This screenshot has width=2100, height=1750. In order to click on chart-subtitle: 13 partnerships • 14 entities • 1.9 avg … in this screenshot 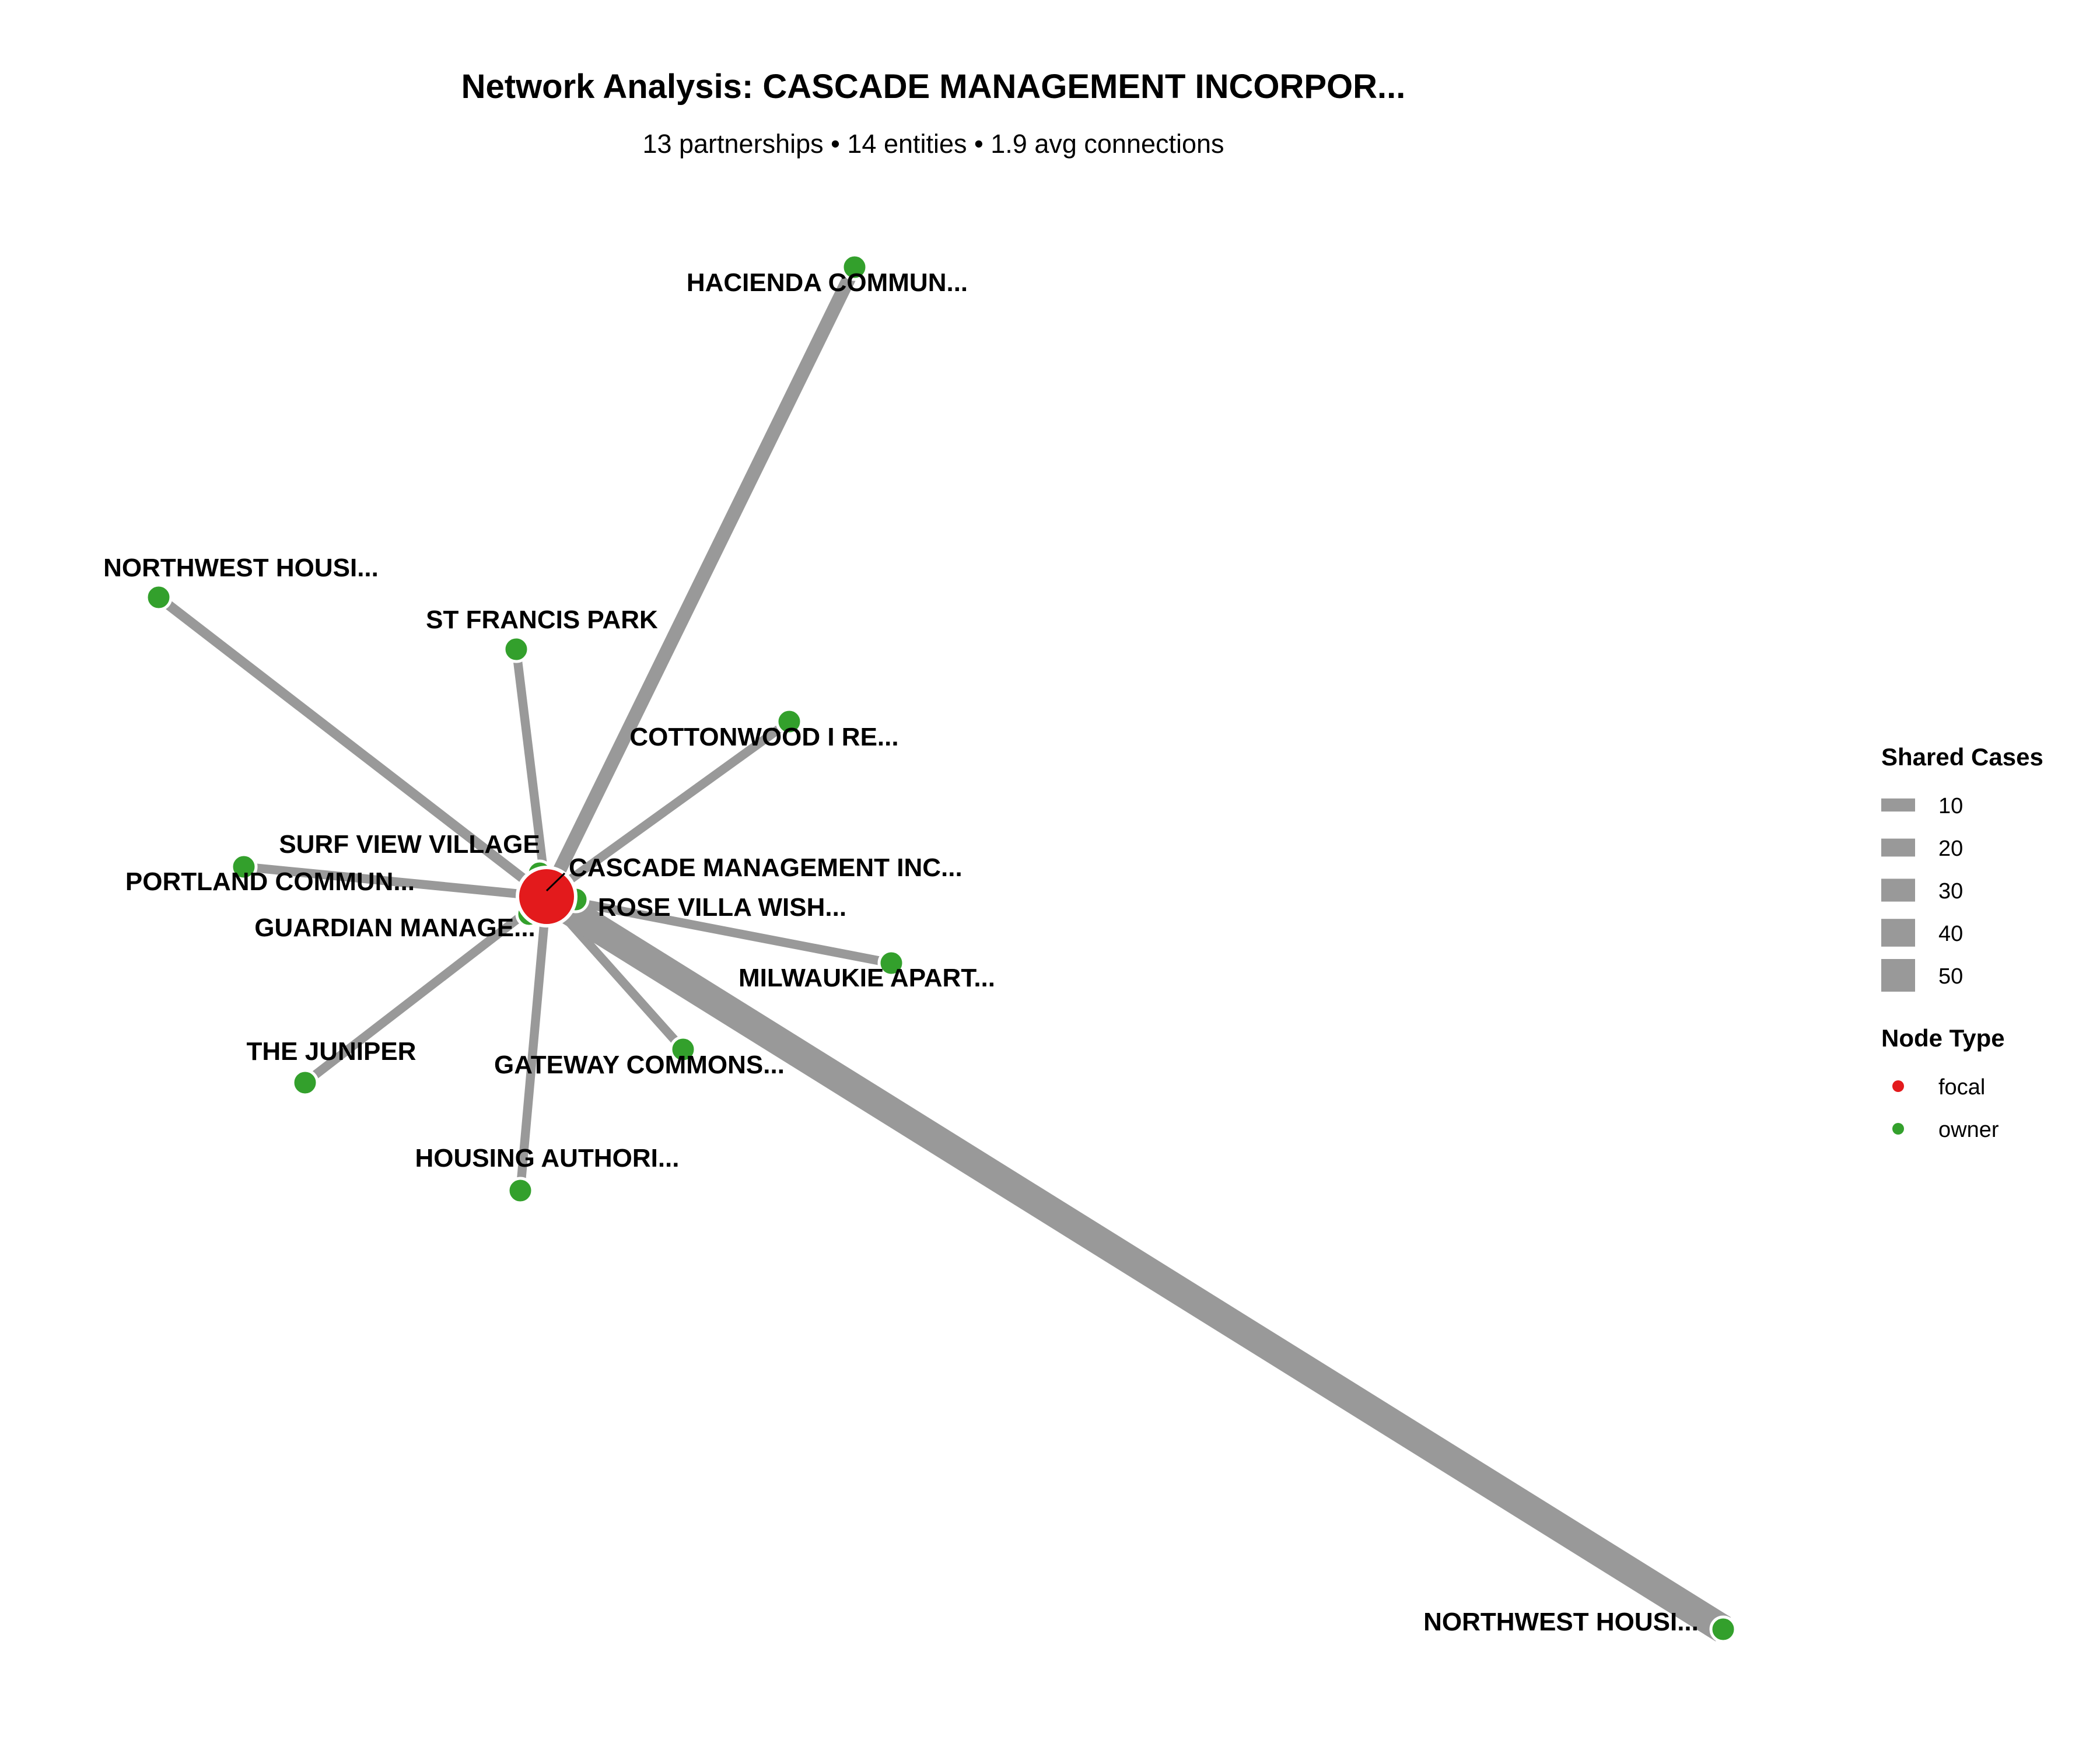, I will do `click(933, 144)`.